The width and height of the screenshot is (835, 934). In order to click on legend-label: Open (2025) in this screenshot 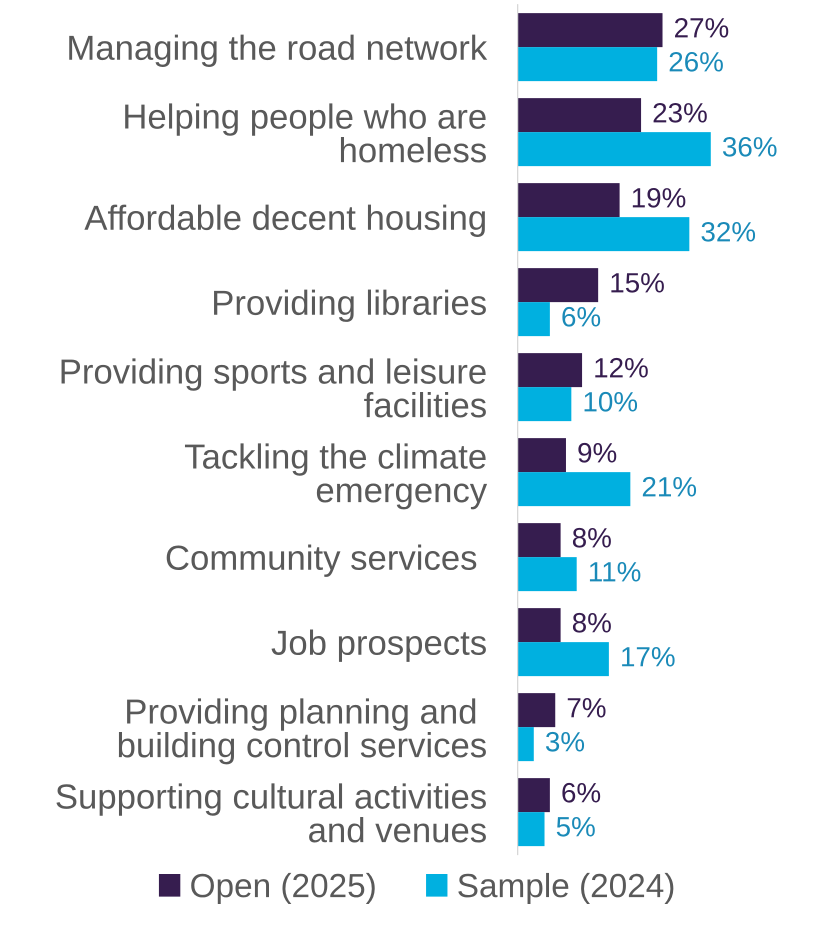, I will do `click(283, 888)`.